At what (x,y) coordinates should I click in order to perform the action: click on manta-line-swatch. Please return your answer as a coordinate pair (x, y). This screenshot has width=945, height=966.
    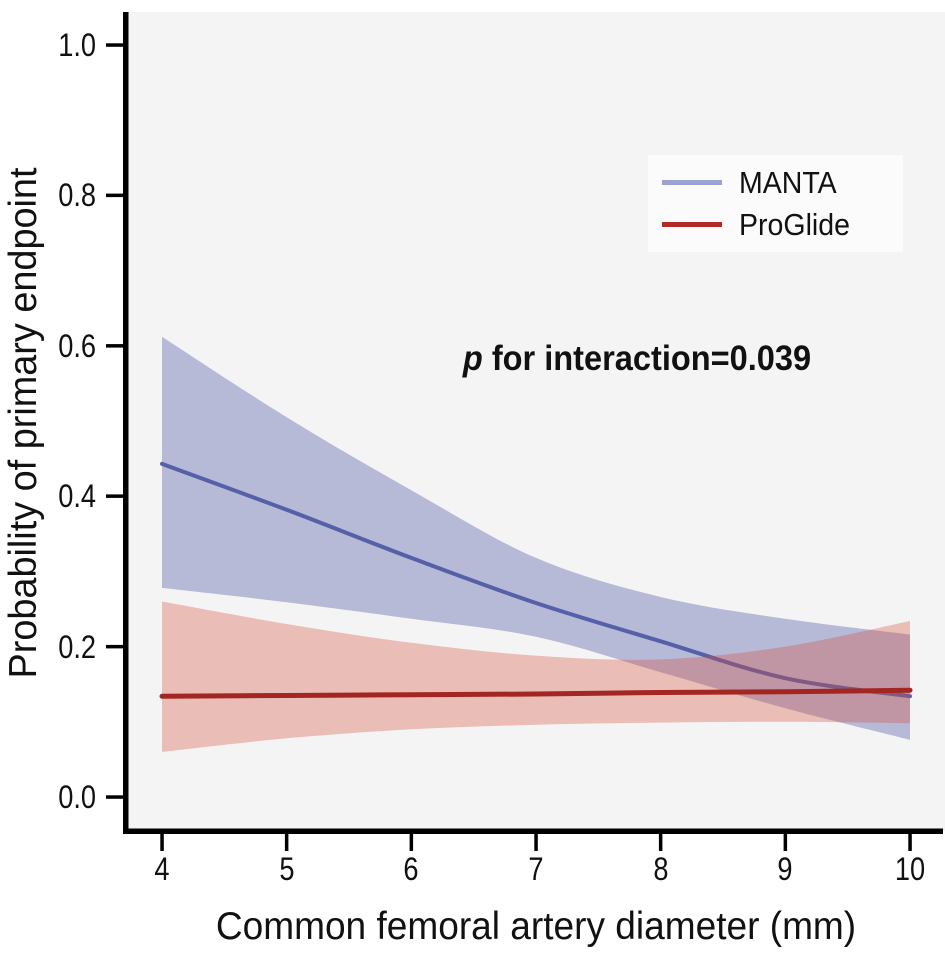
    Looking at the image, I should click on (692, 182).